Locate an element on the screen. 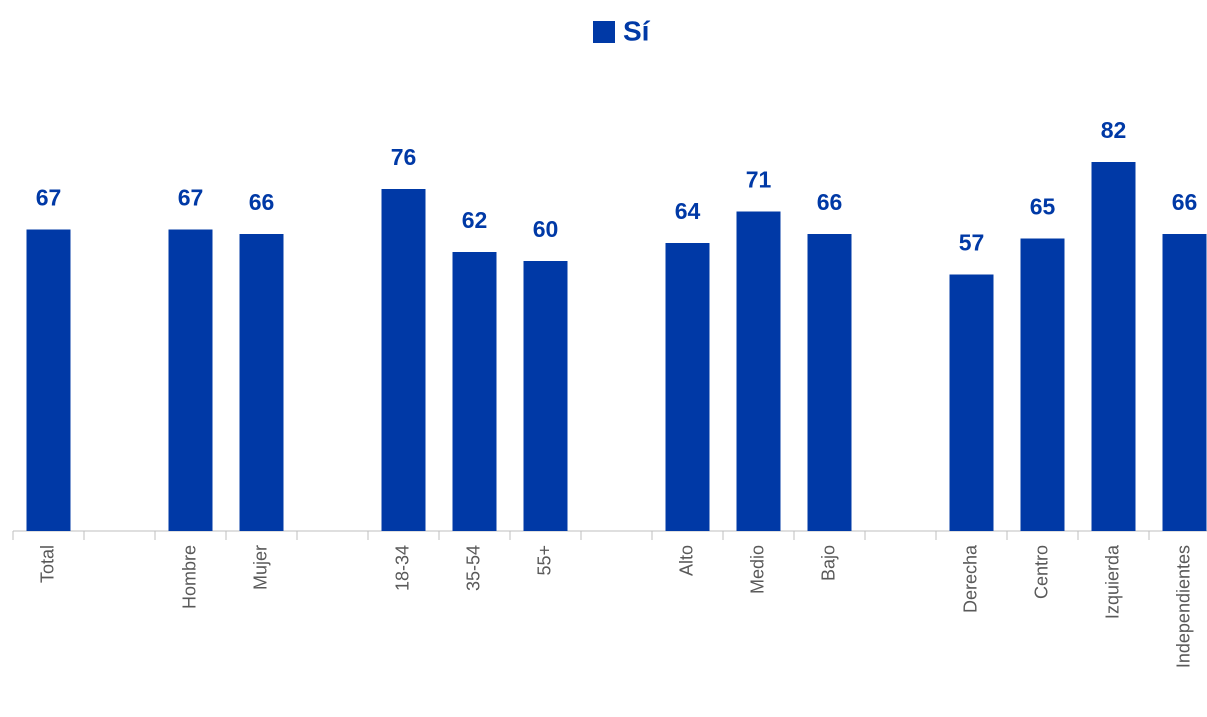  value-label: 57 is located at coordinates (972, 243).